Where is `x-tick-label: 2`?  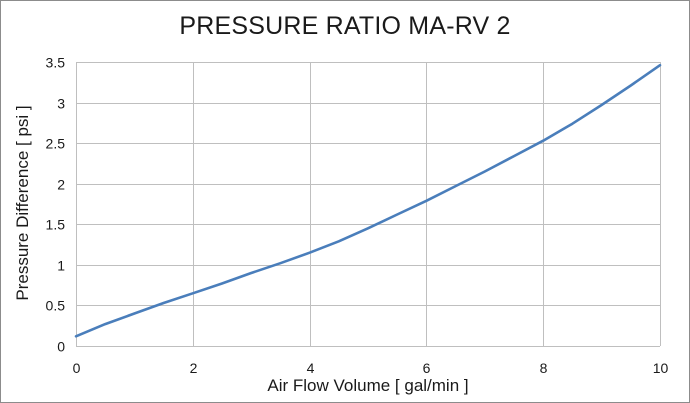
x-tick-label: 2 is located at coordinates (194, 368).